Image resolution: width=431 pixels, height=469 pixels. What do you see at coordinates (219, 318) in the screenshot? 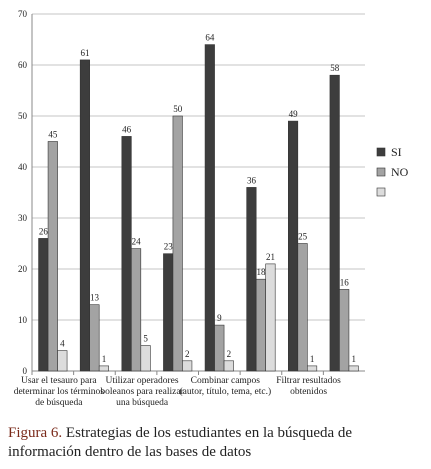
I see `data-label: 9` at bounding box center [219, 318].